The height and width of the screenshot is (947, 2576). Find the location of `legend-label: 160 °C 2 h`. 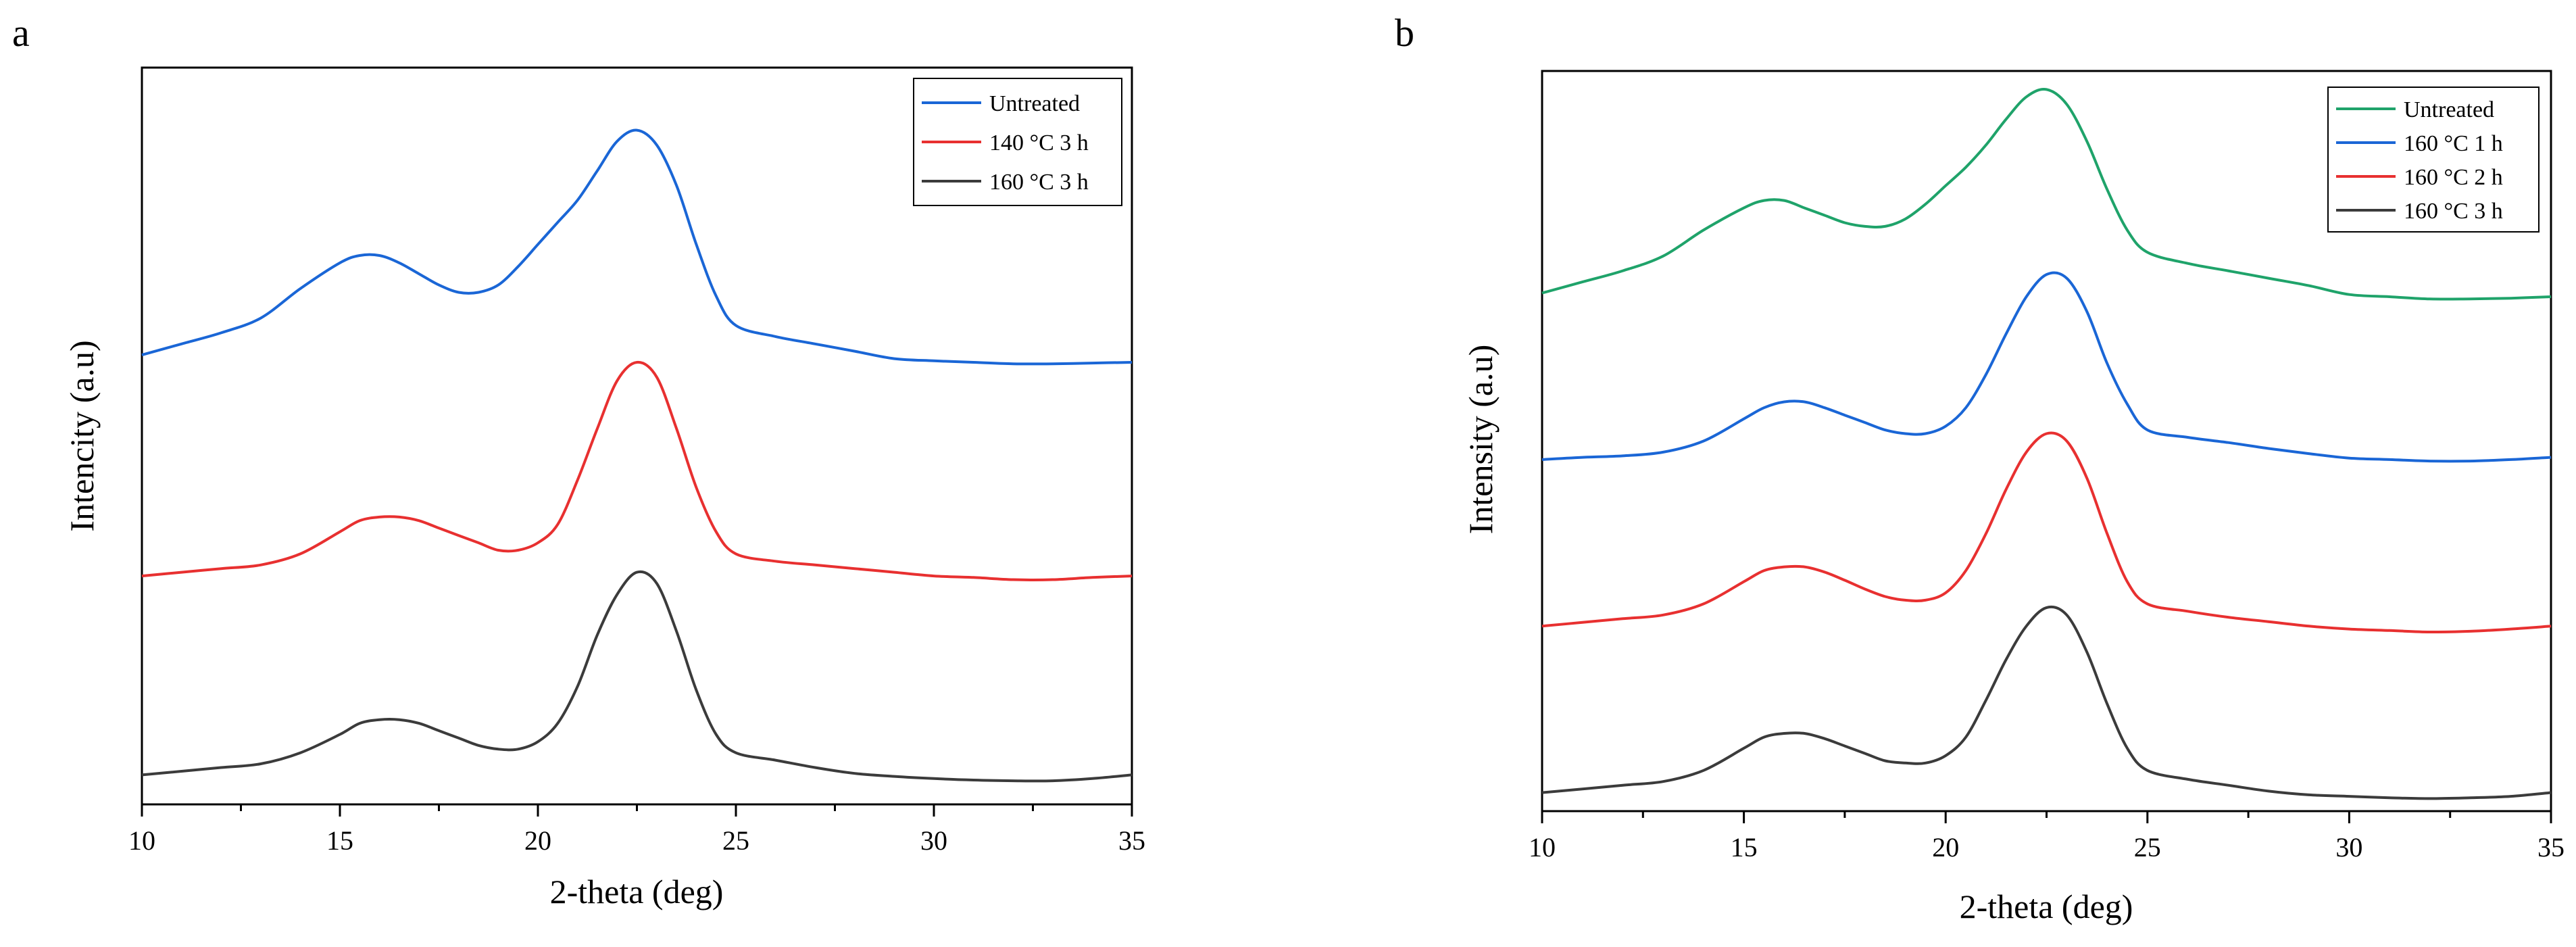

legend-label: 160 °C 2 h is located at coordinates (2454, 177).